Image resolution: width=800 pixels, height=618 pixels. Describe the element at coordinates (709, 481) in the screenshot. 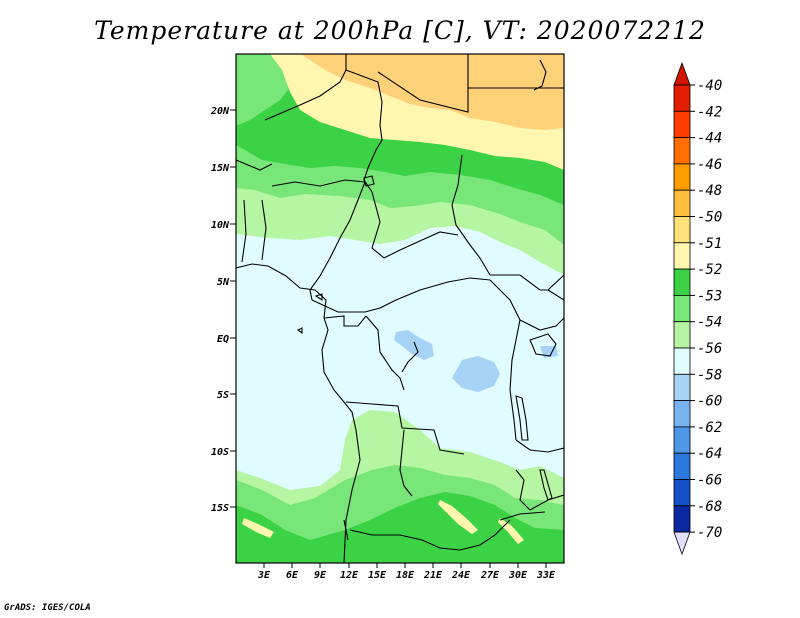

I see `colorbar-label-15: -66` at that location.